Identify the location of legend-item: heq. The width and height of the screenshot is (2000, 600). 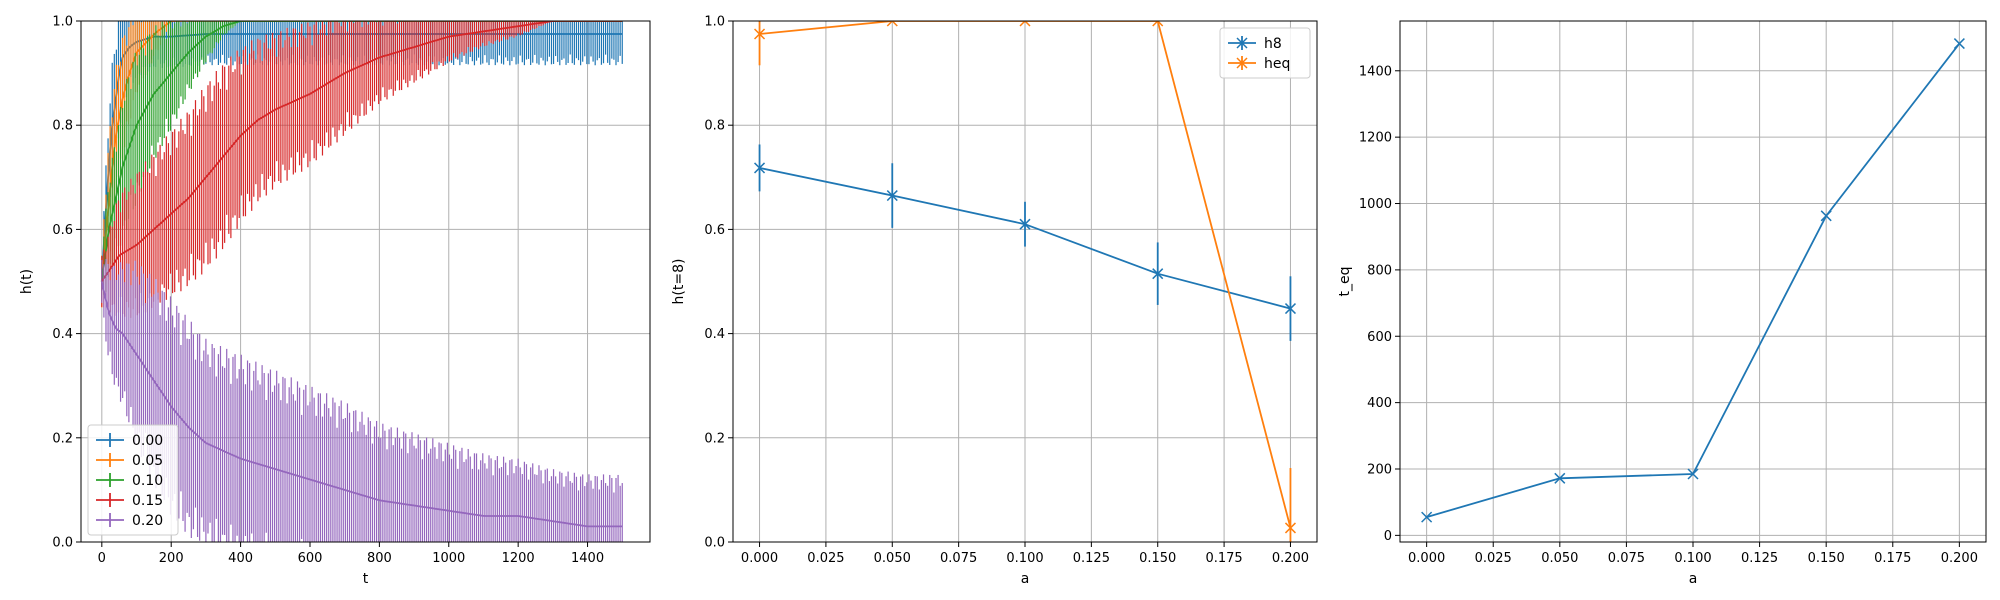
(1259, 64).